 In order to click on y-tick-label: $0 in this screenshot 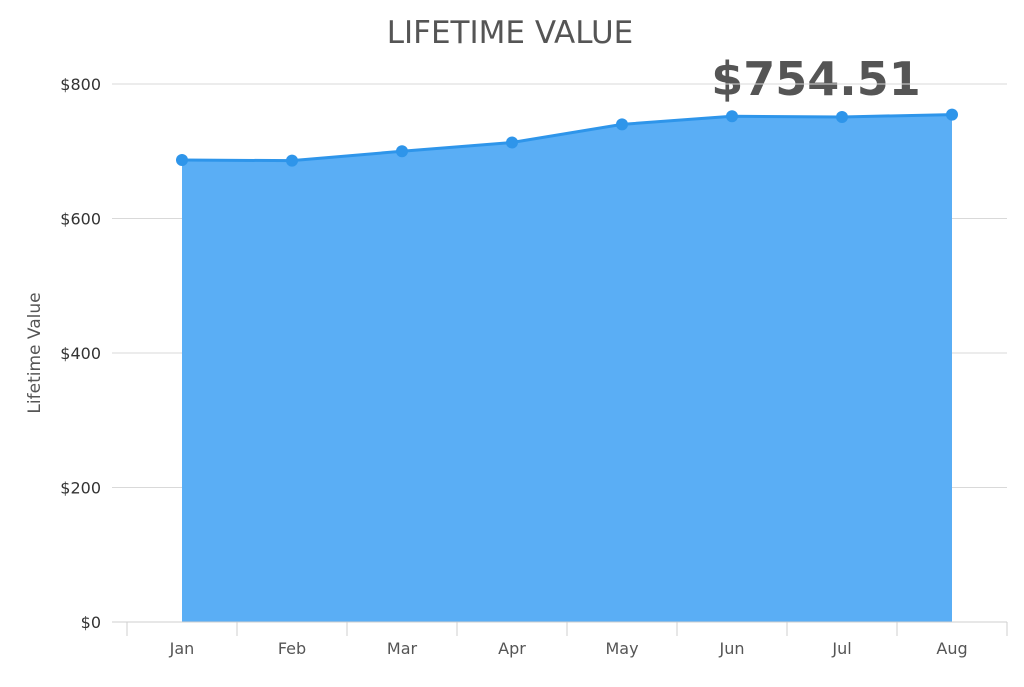, I will do `click(91, 622)`.